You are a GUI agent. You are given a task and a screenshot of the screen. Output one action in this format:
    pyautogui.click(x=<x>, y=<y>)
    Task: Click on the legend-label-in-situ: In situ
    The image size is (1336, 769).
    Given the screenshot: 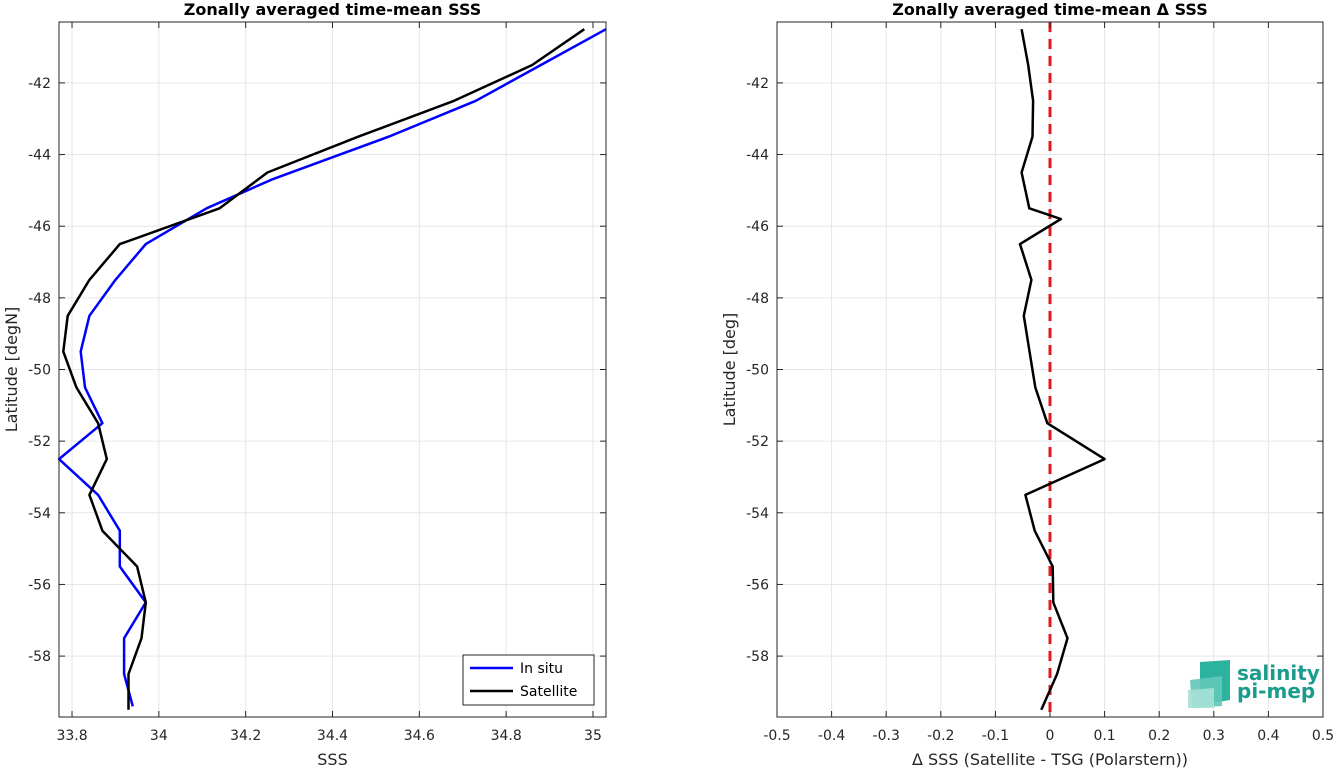 What is the action you would take?
    pyautogui.click(x=541, y=669)
    